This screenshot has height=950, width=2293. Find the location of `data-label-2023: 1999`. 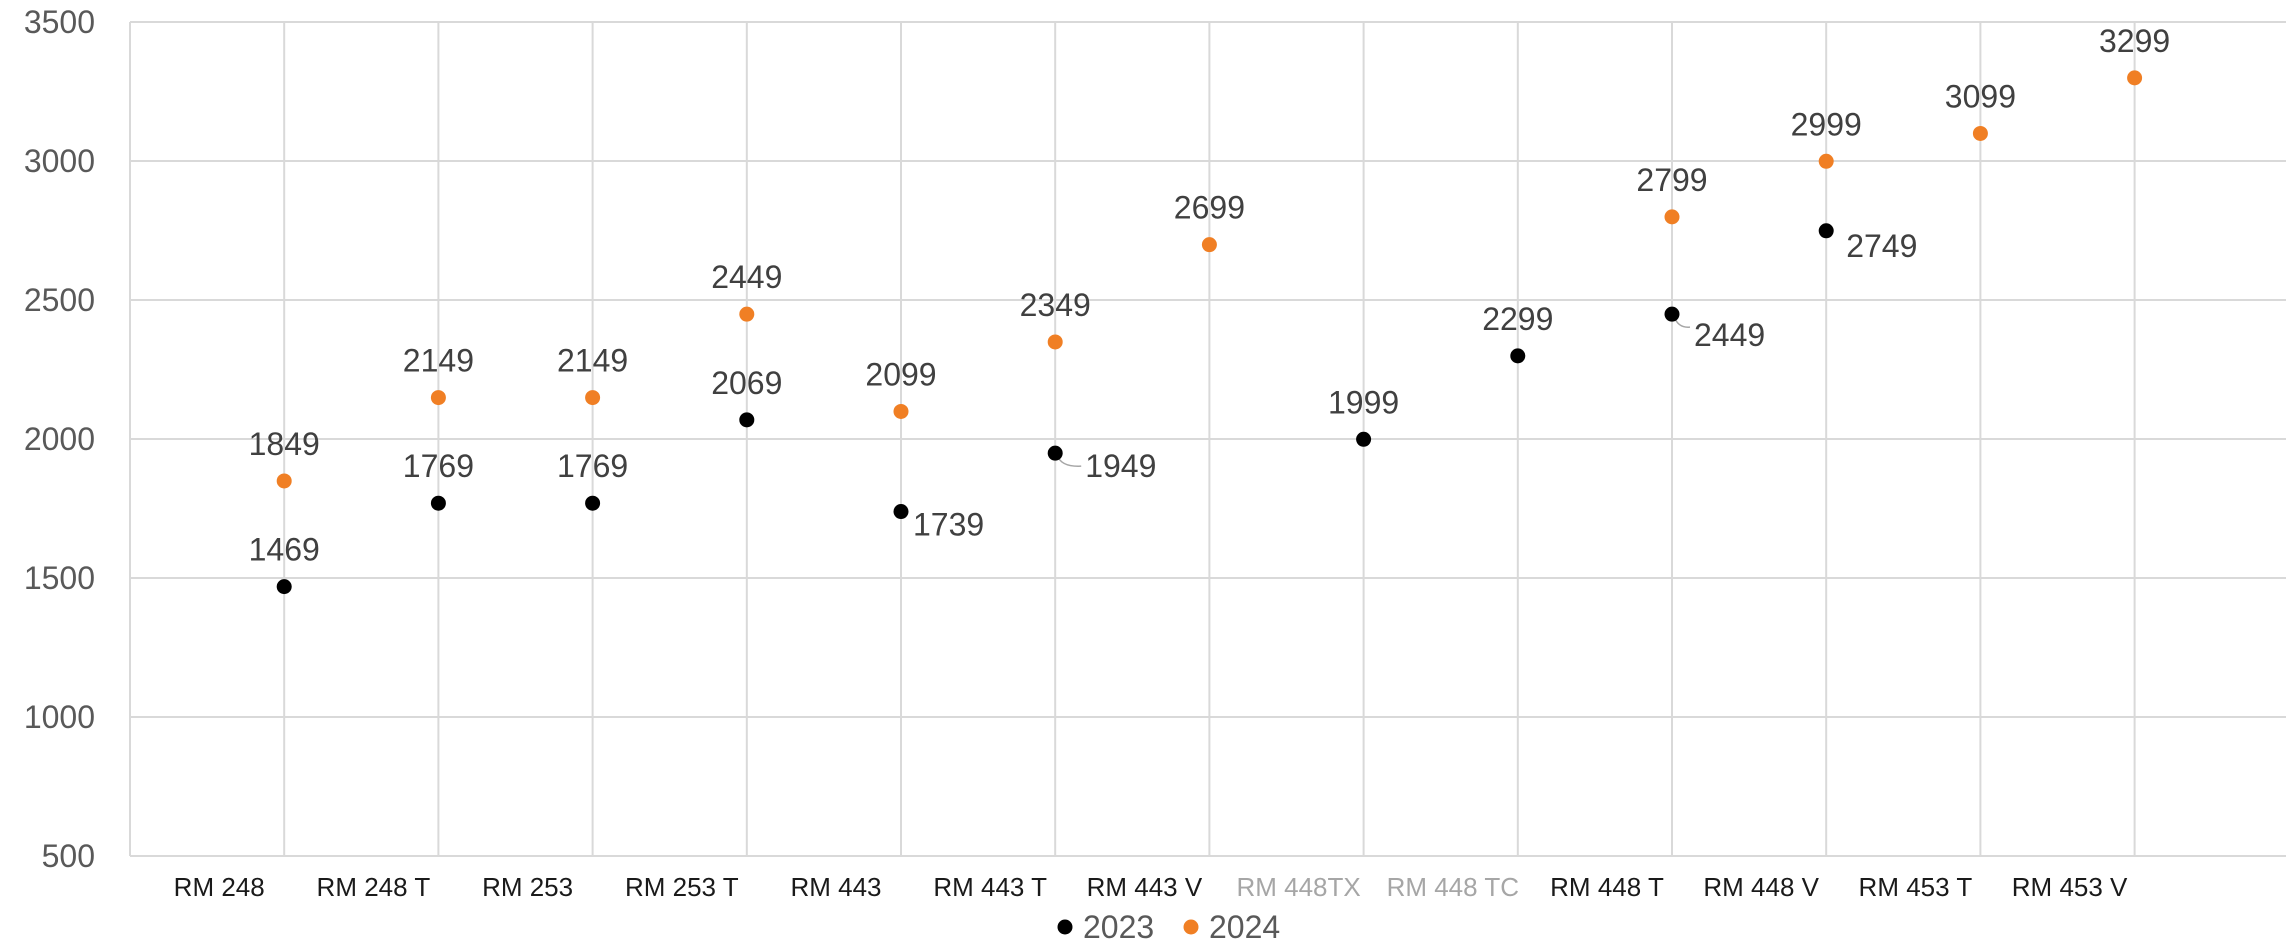

data-label-2023: 1999 is located at coordinates (1363, 402).